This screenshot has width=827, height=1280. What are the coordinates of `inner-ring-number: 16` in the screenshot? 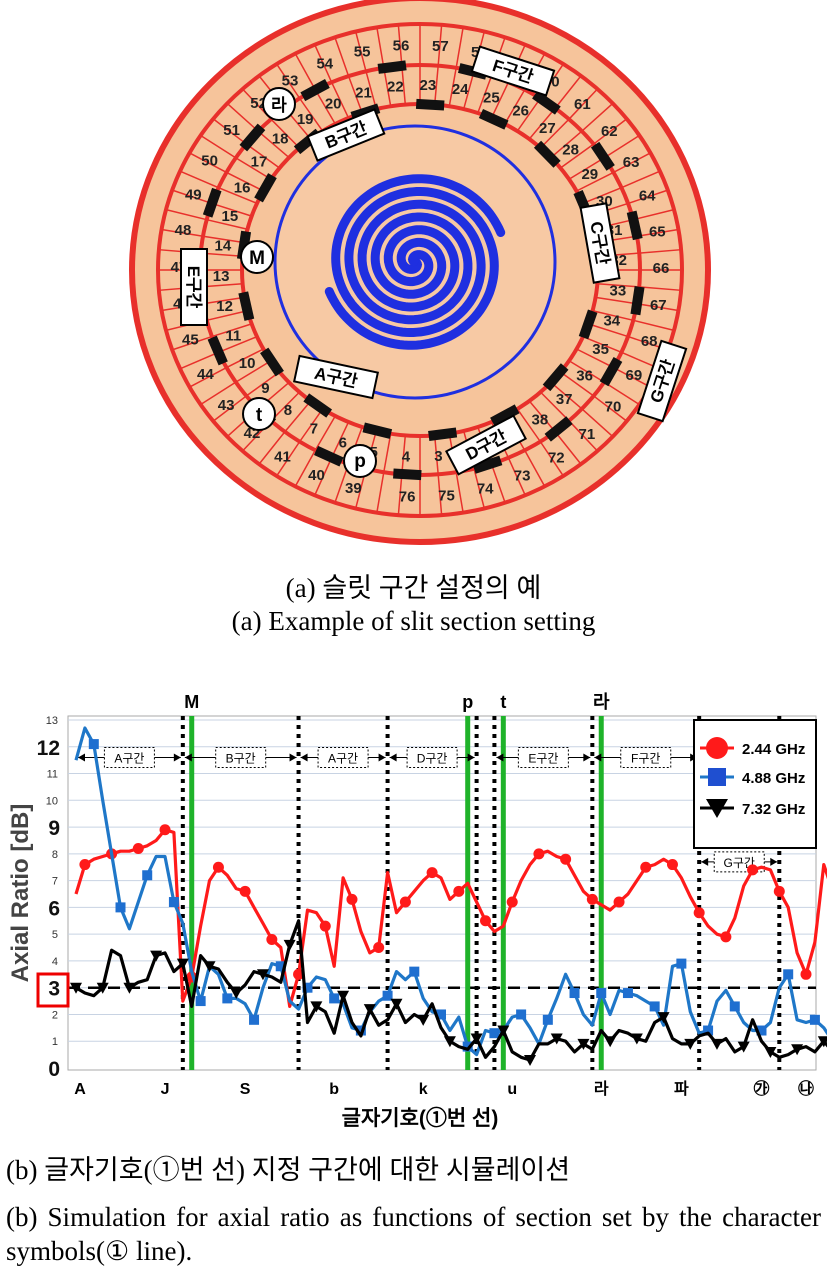 It's located at (242, 188).